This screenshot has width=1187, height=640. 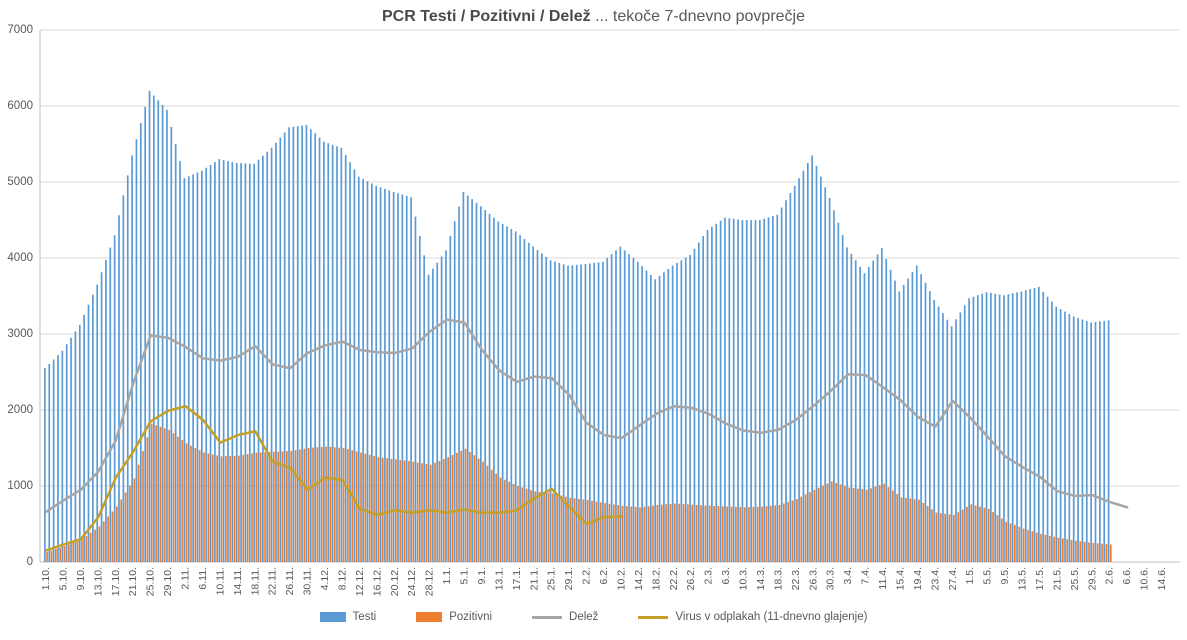 What do you see at coordinates (1023, 578) in the screenshot?
I see `x-axis-tick-label: 13.5.` at bounding box center [1023, 578].